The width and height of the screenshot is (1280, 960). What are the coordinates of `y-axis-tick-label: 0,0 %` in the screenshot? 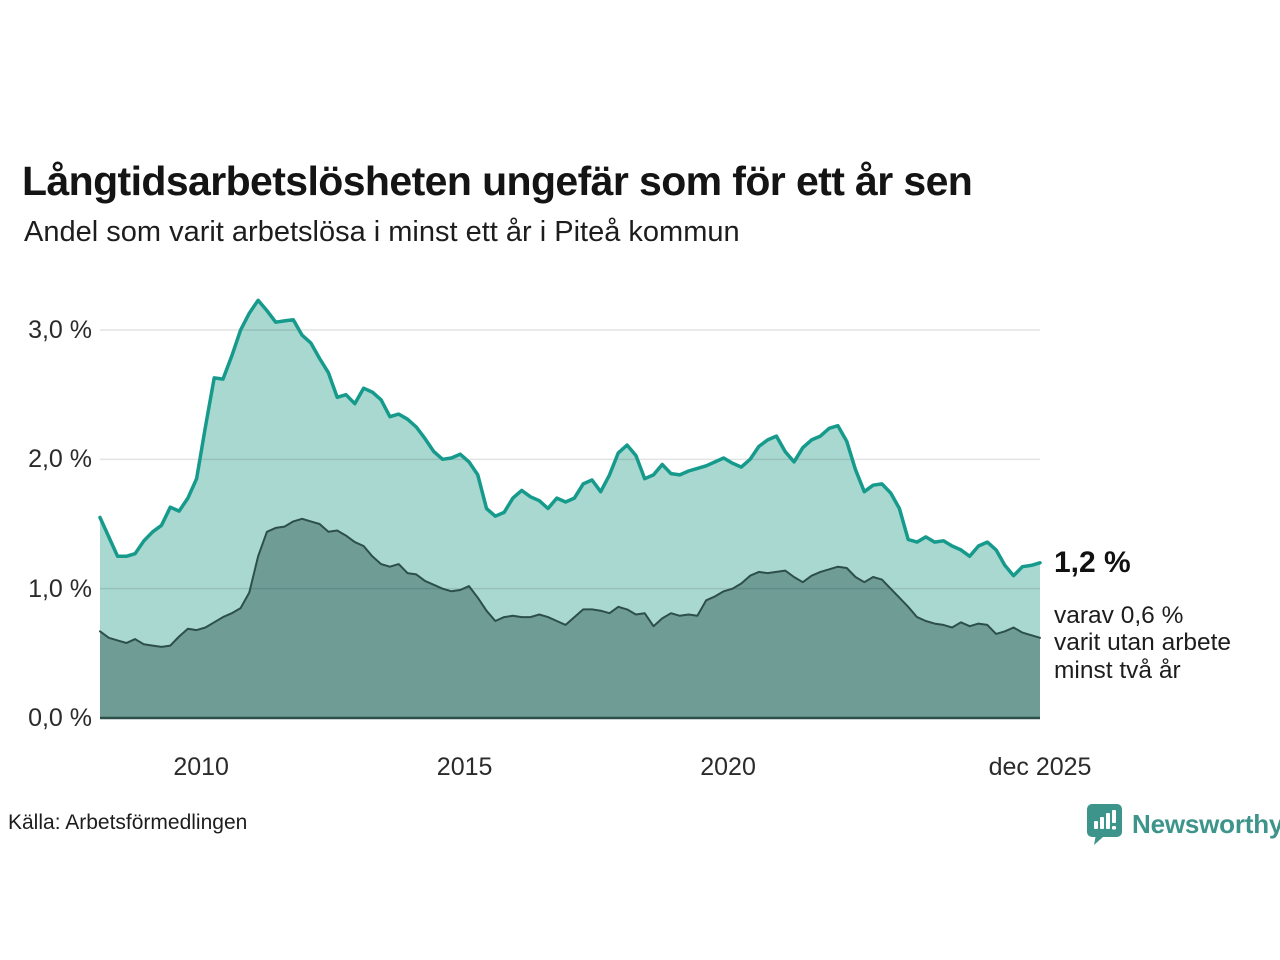 It's located at (60, 718).